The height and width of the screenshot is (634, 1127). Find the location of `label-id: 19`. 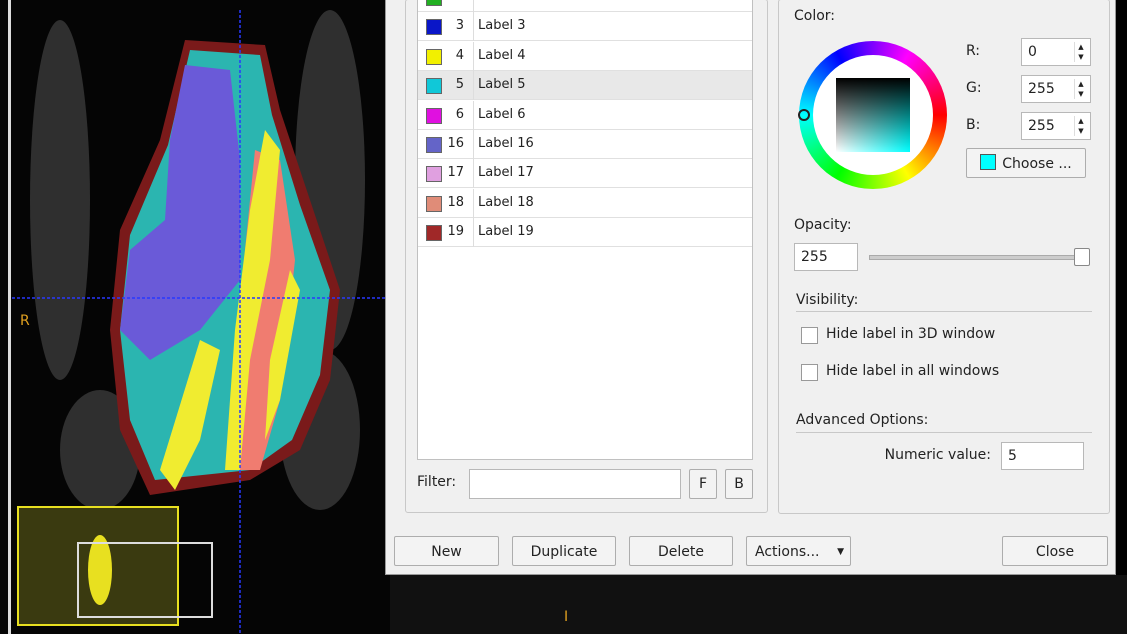

label-id: 19 is located at coordinates (455, 232).